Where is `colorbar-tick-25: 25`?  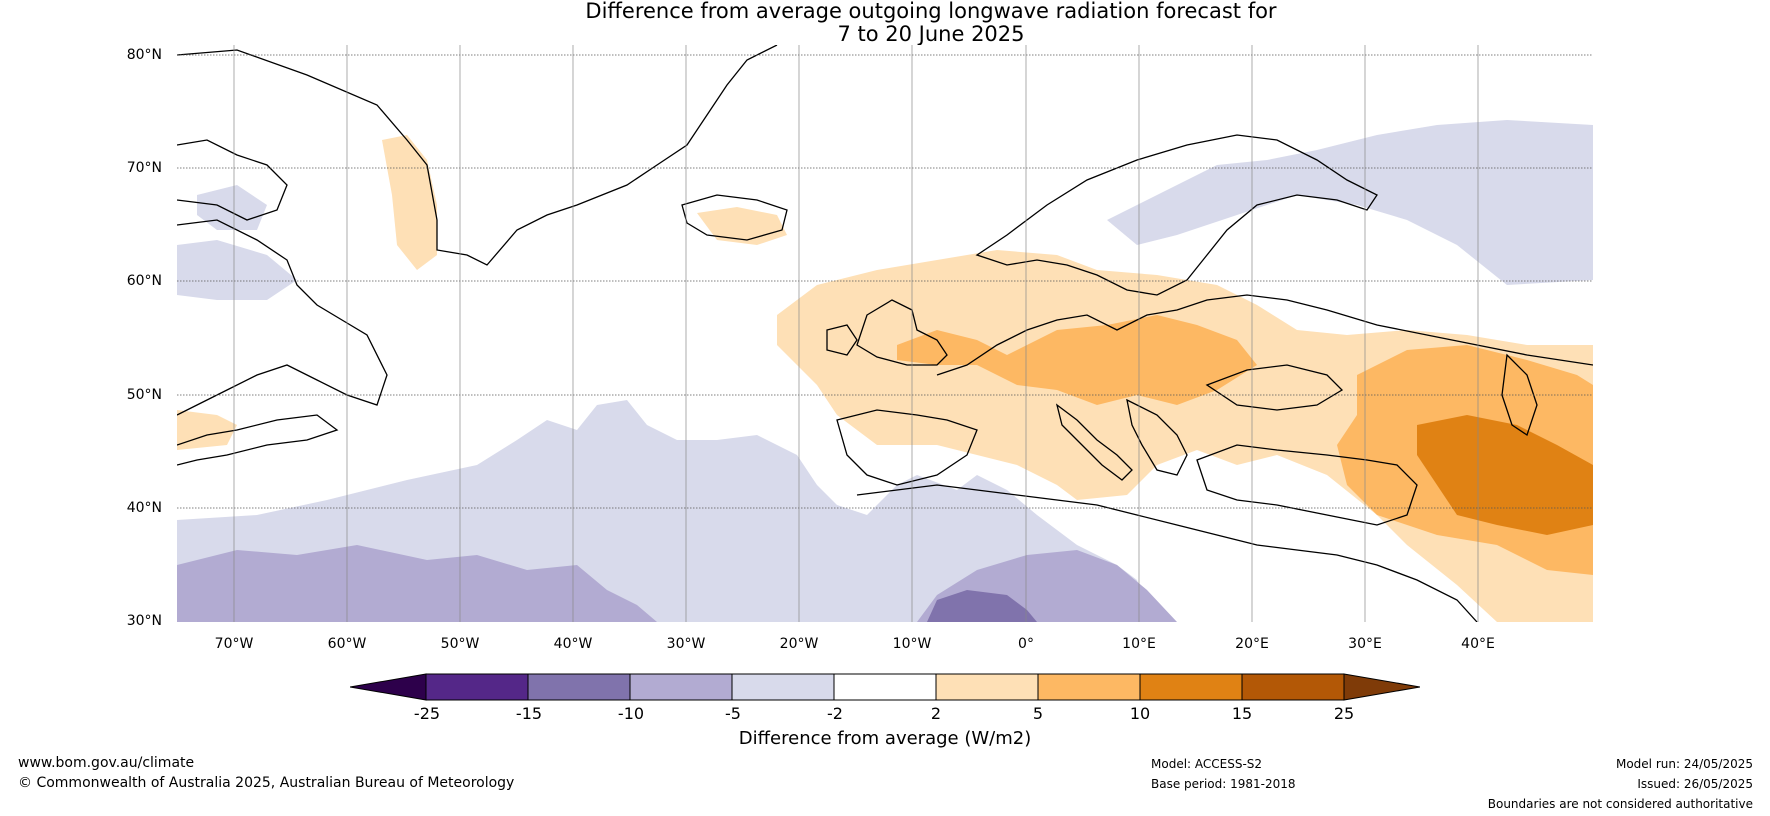
colorbar-tick-25: 25 is located at coordinates (1344, 713).